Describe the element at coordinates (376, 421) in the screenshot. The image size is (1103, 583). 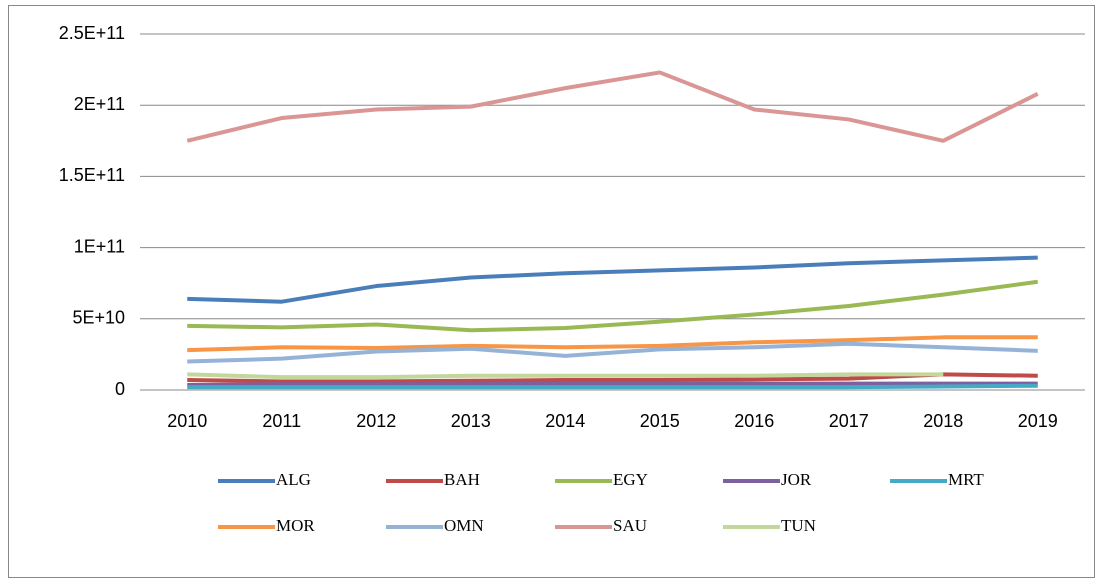
I see `x-tick-label: 2012` at that location.